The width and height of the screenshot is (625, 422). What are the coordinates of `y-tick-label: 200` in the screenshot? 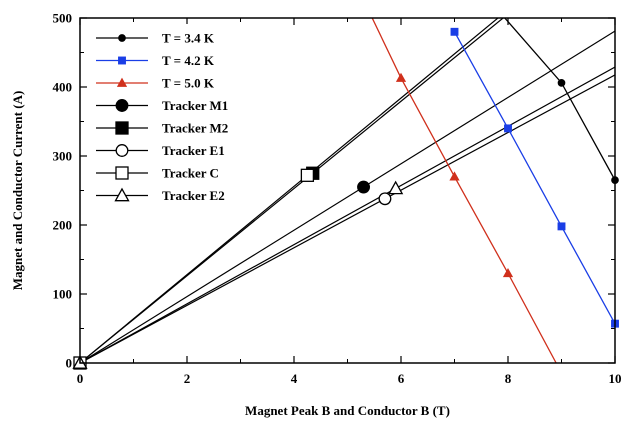 It's located at (63, 225).